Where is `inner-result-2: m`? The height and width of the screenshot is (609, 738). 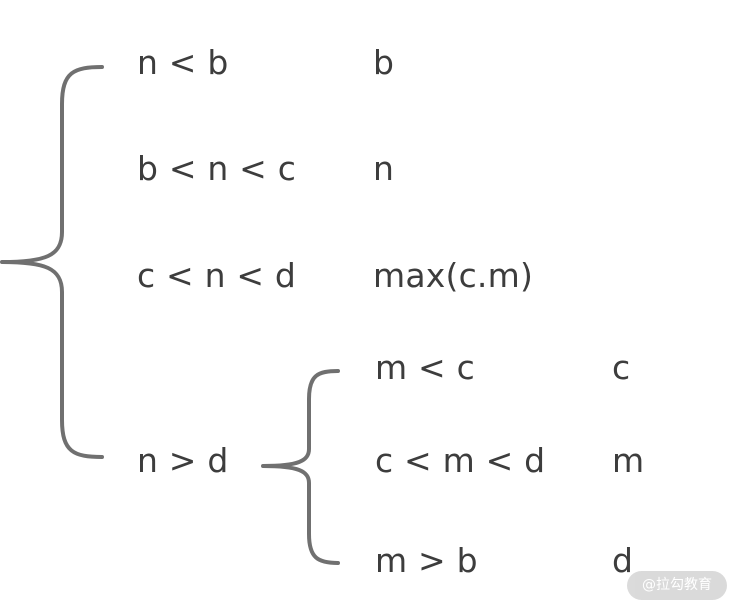
inner-result-2: m is located at coordinates (628, 460).